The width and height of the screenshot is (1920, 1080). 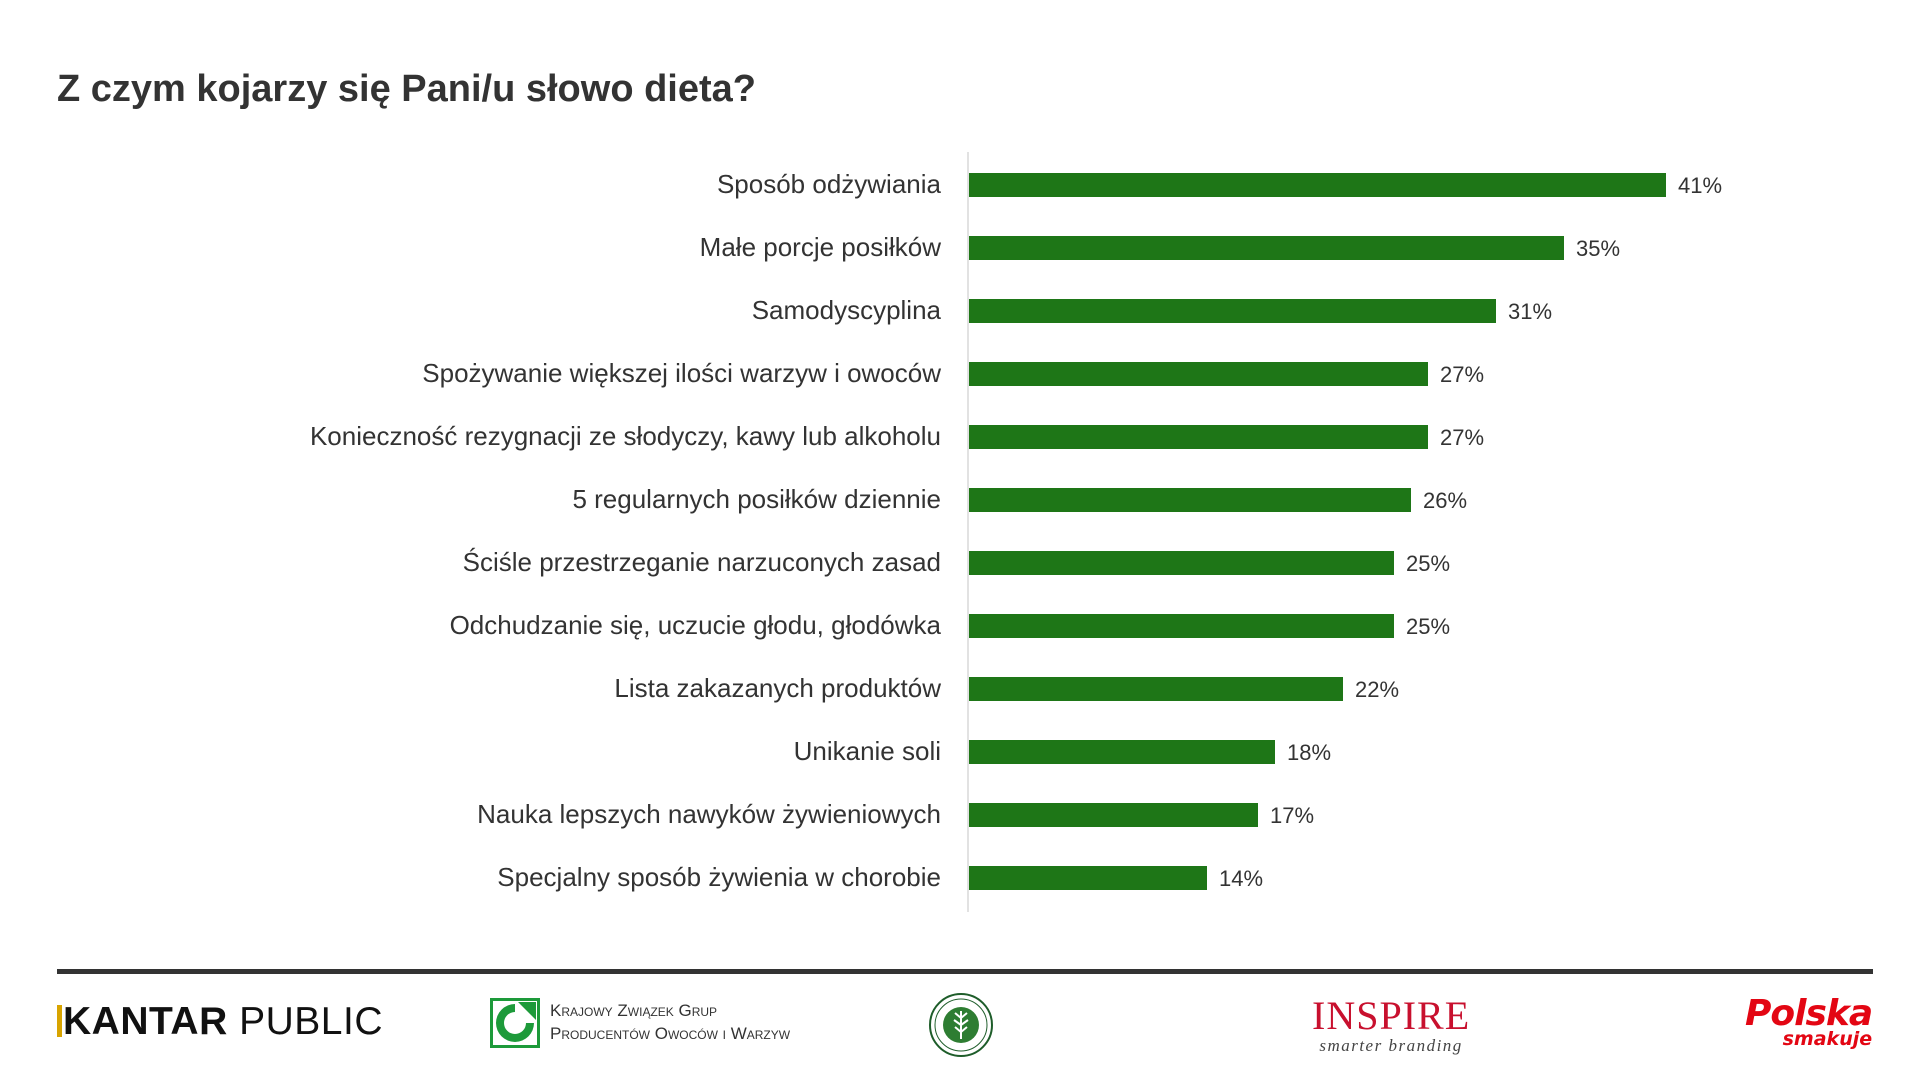 What do you see at coordinates (145, 1021) in the screenshot?
I see `kantar-logo-word: KANTAR` at bounding box center [145, 1021].